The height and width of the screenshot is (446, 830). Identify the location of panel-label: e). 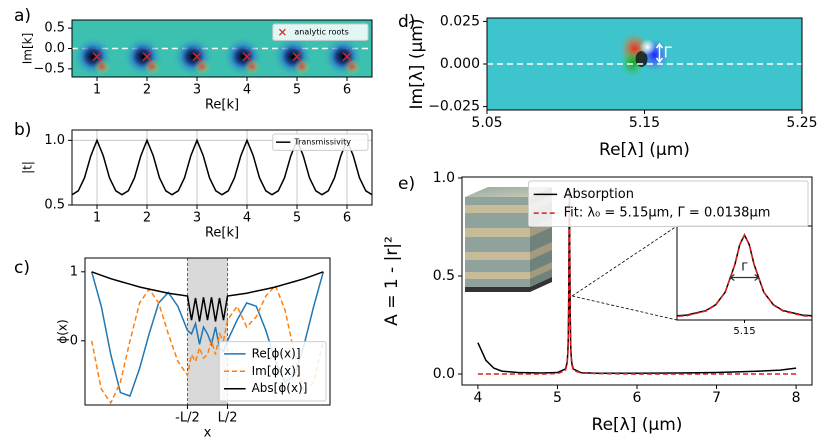
(406, 184).